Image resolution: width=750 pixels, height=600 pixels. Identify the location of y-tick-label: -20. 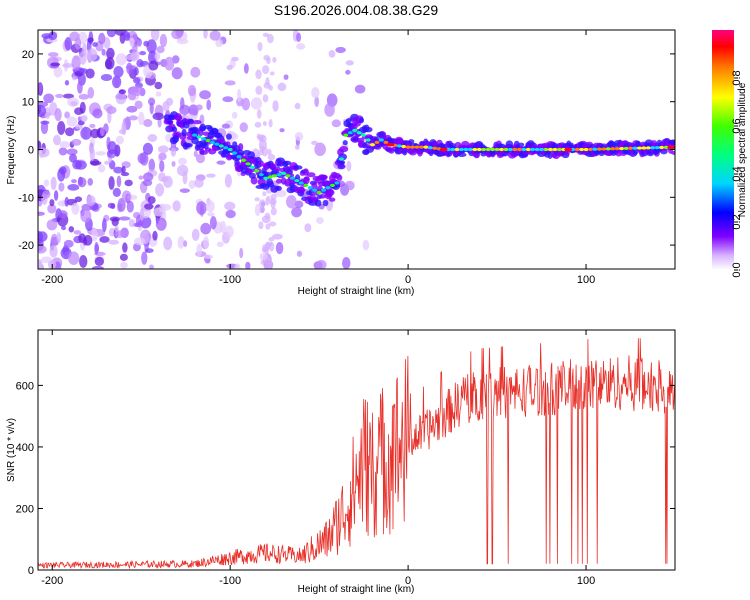
(26, 246).